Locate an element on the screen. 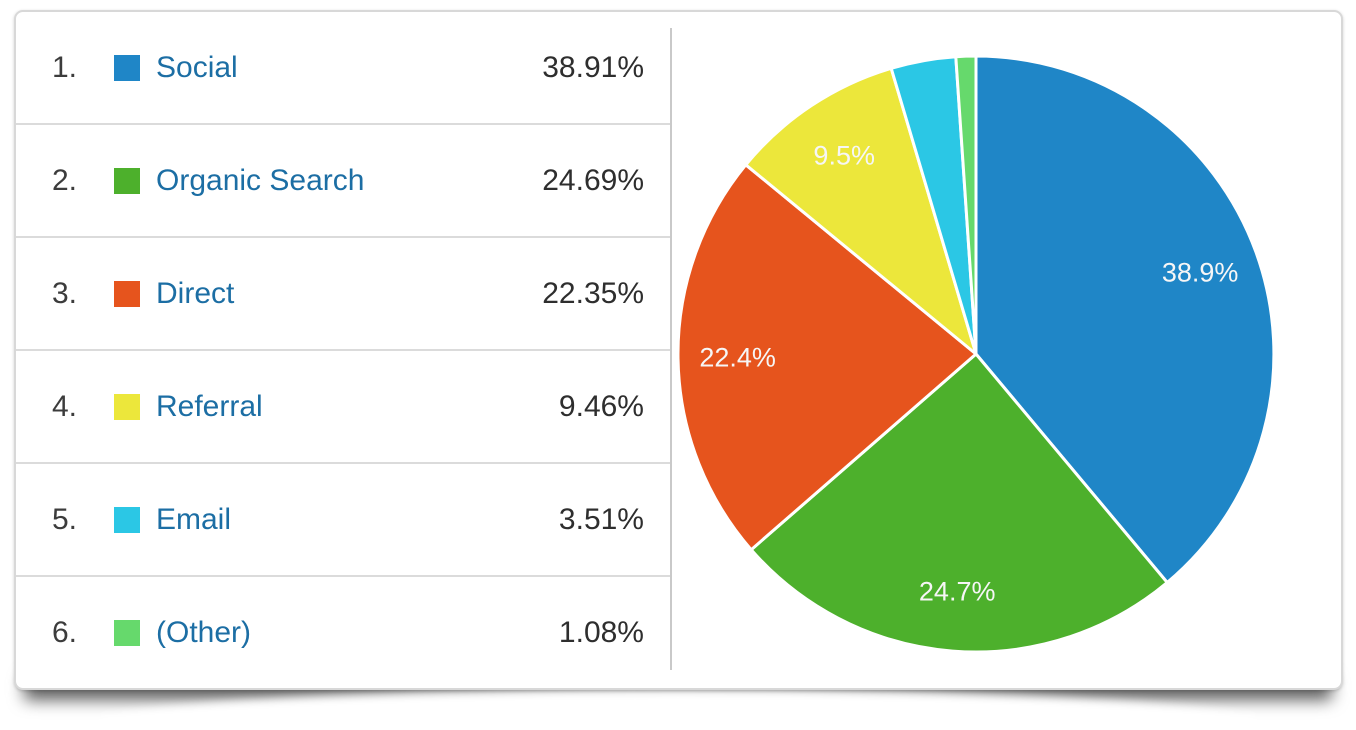 This screenshot has height=730, width=1356. channel-percentage: 3.51% is located at coordinates (601, 519).